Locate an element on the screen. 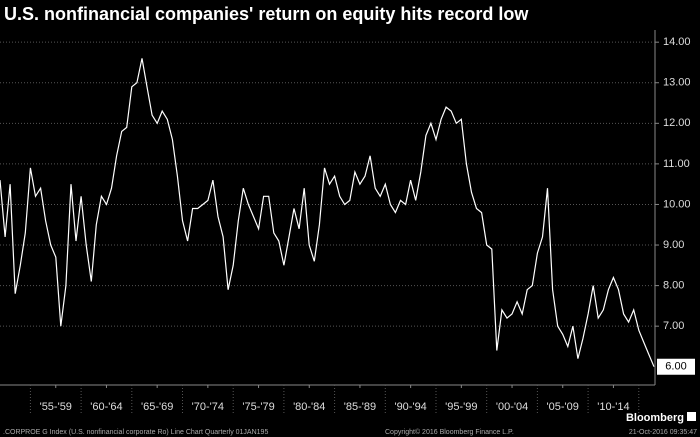  footer-timestamp: 21-Oct-2016 09:35:47 is located at coordinates (663, 432).